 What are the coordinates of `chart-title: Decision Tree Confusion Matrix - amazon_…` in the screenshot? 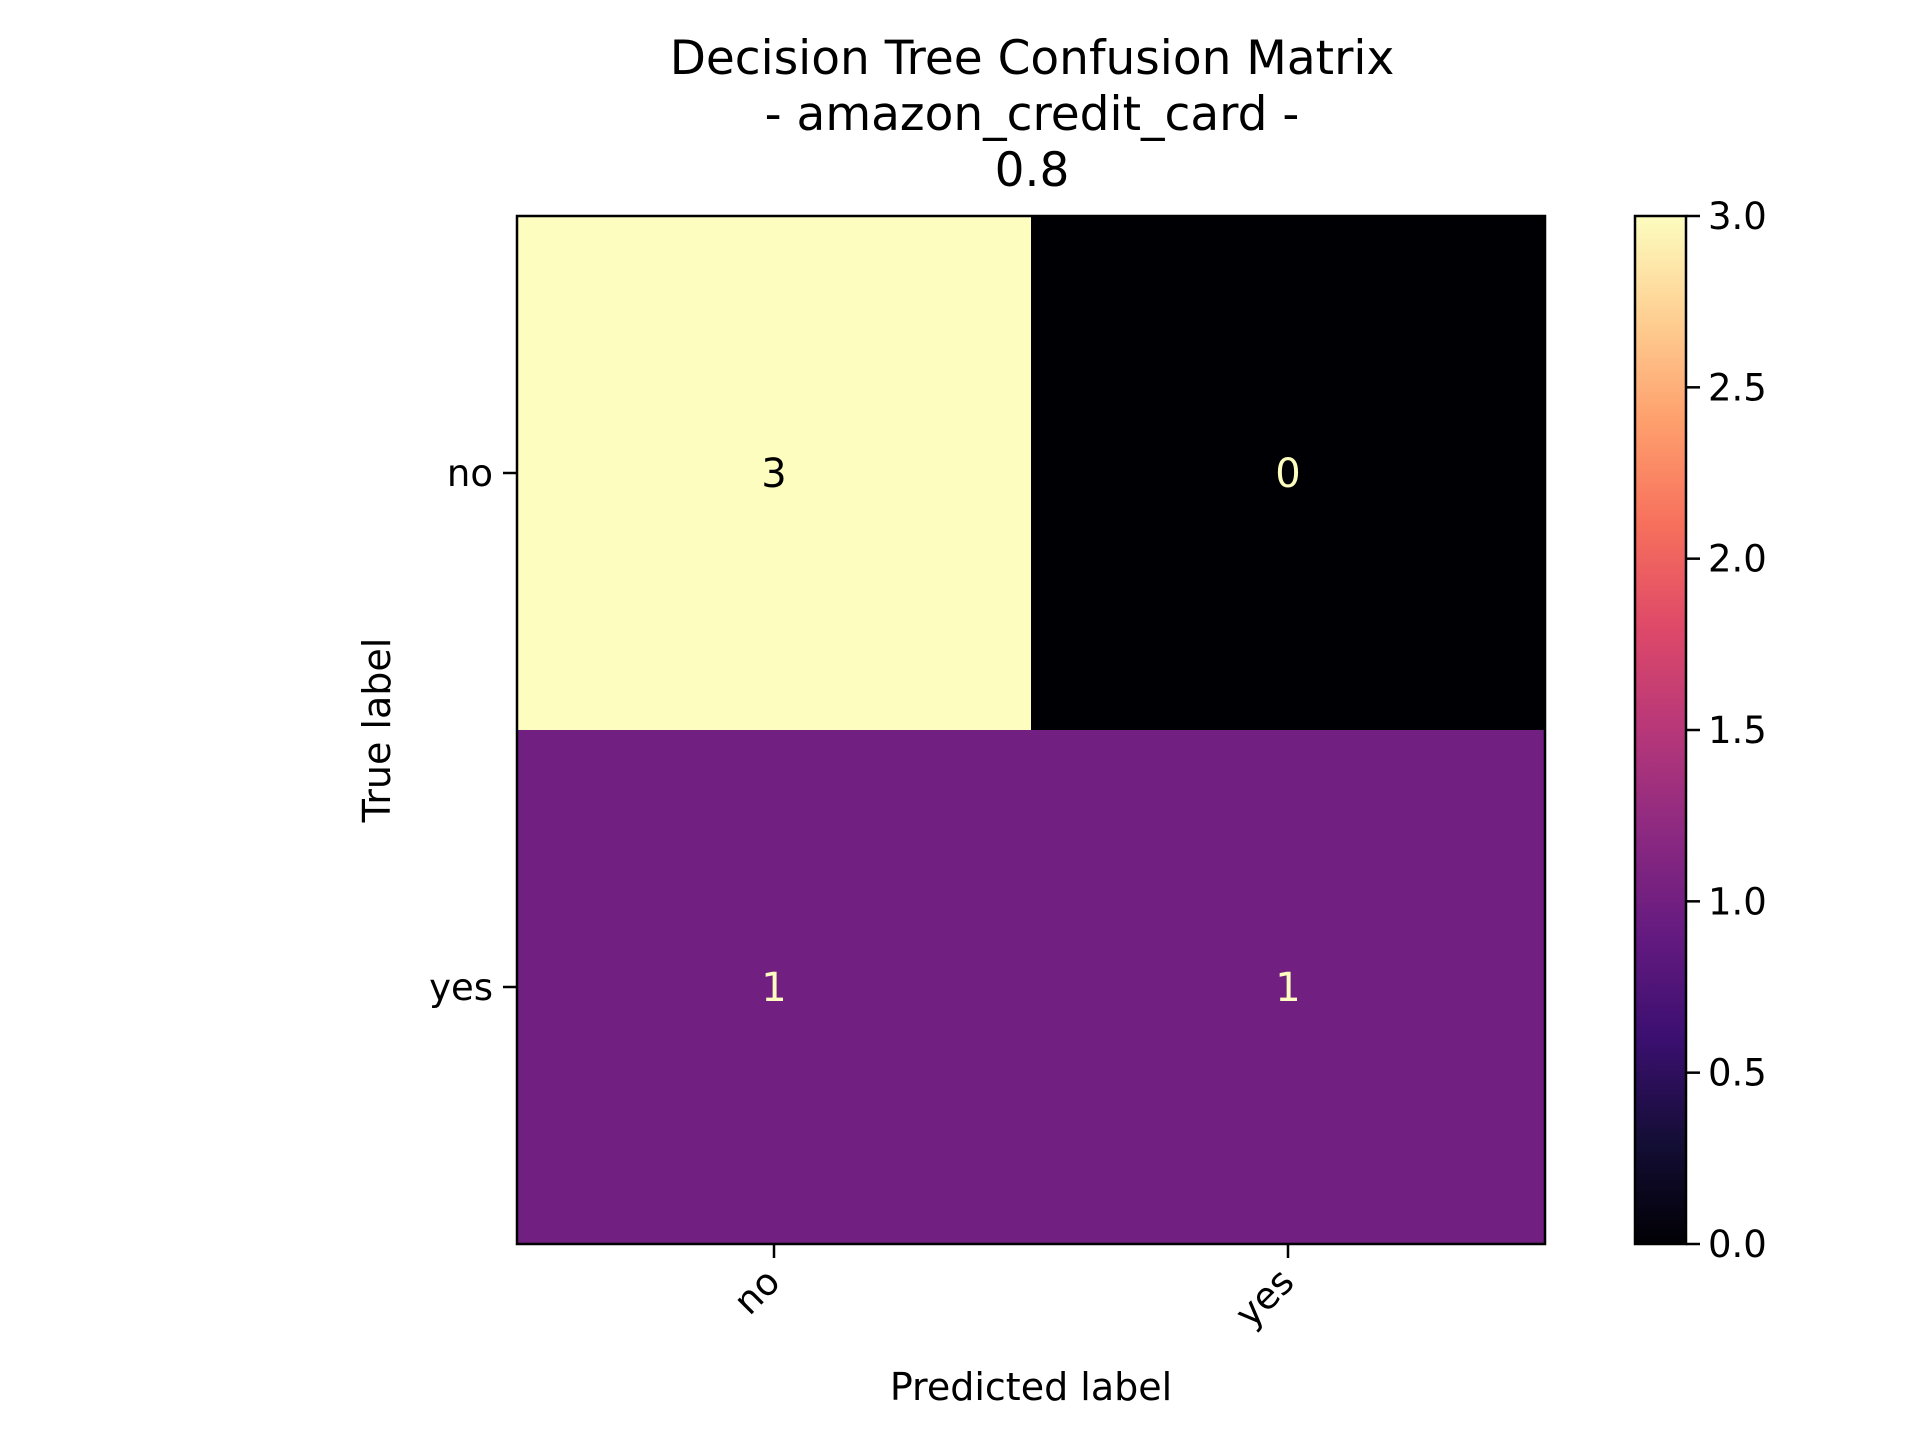 It's located at (1032, 114).